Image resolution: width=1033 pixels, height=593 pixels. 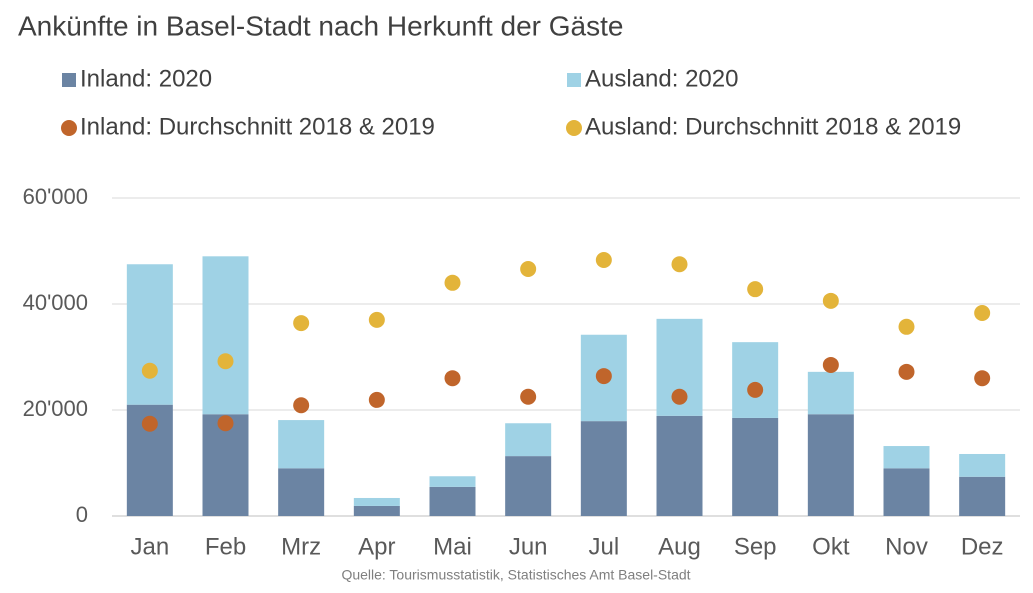 I want to click on legend-label: Ausland: 2020, so click(x=661, y=78).